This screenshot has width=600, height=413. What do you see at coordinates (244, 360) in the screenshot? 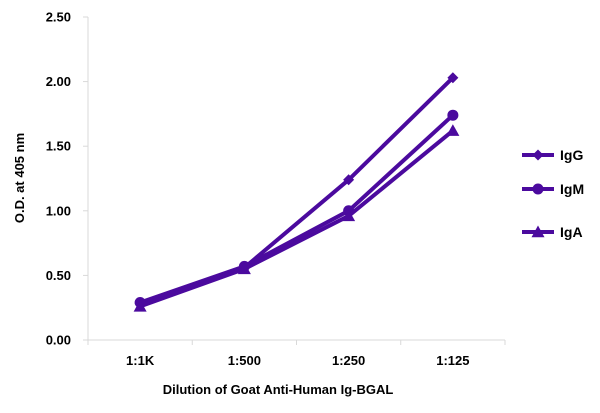
I see `x-tick-label: 1:500` at bounding box center [244, 360].